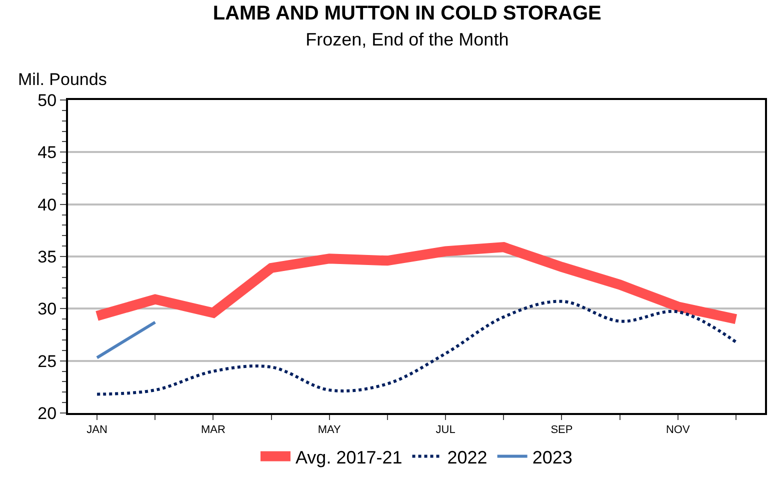 Image resolution: width=783 pixels, height=487 pixels. Describe the element at coordinates (47, 204) in the screenshot. I see `y-tick-label: 40` at that location.